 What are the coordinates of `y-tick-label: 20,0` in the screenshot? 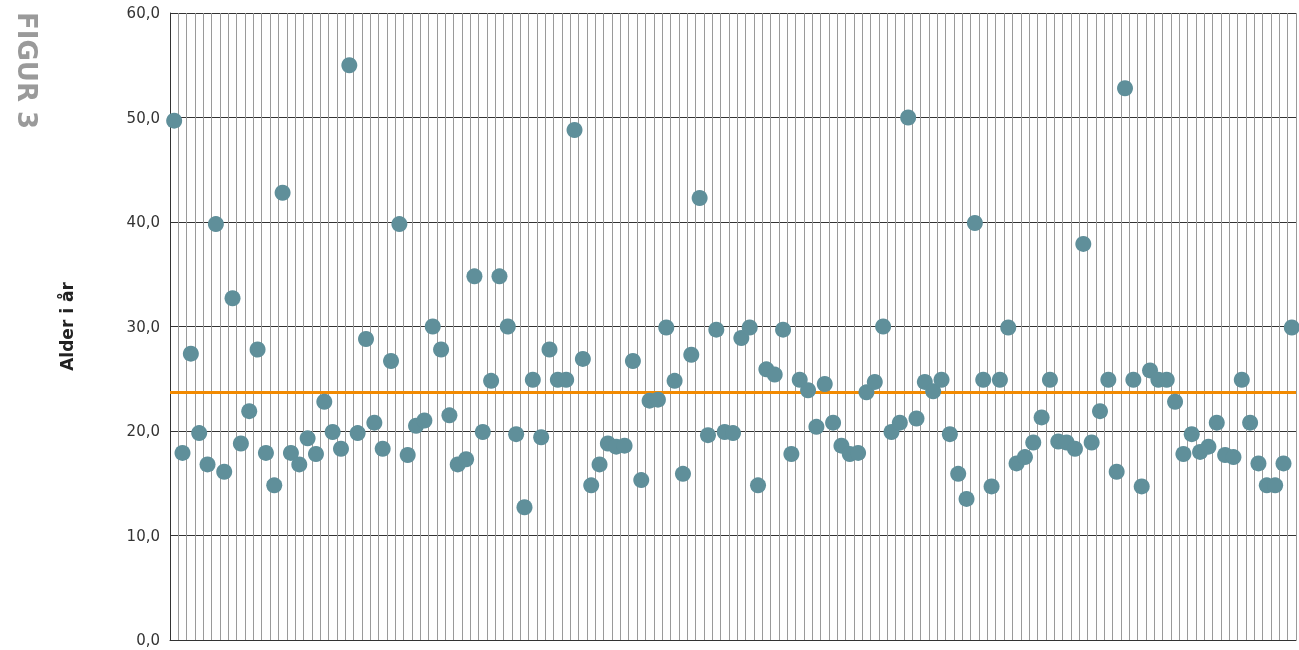 It's located at (143, 431).